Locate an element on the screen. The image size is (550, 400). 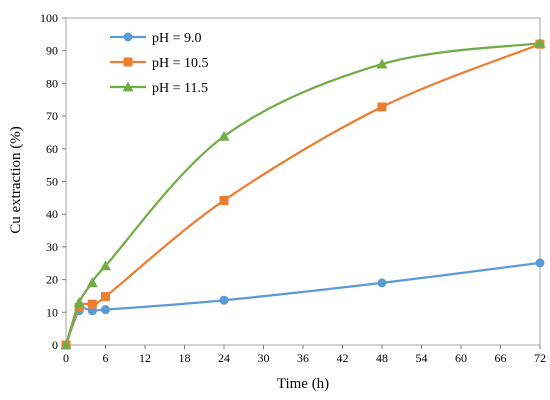
y-tick-label: 0 is located at coordinates (55, 345).